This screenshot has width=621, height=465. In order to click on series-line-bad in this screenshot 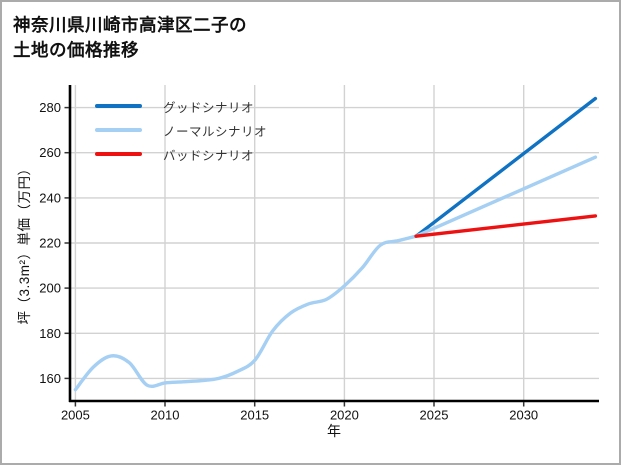, I will do `click(506, 226)`.